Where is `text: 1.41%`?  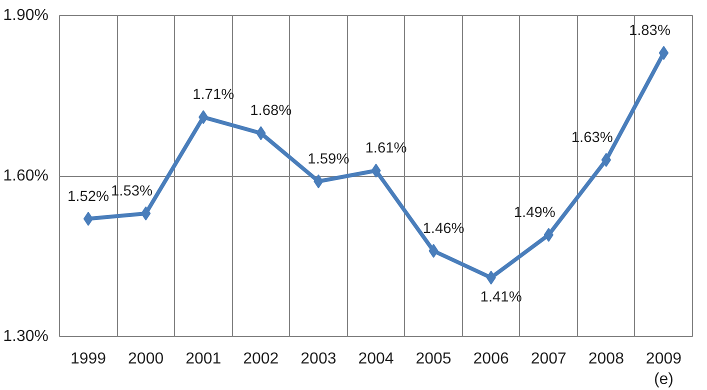
text: 1.41% is located at coordinates (501, 298).